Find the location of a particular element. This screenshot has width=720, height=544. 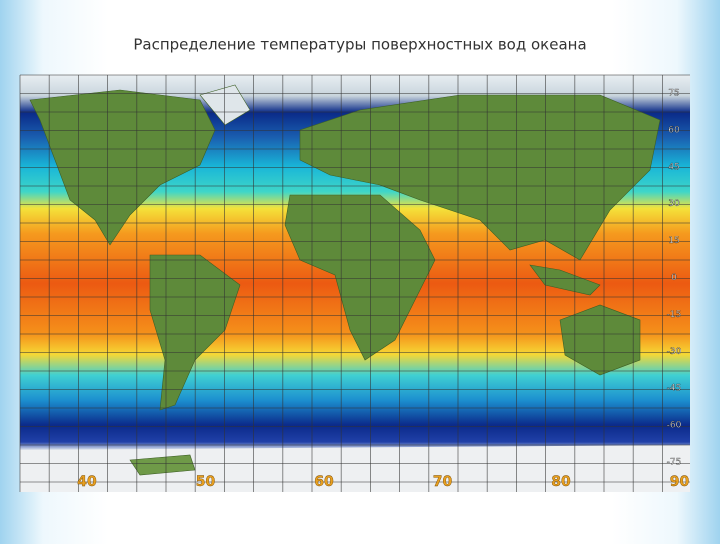

longitude-label: 40 is located at coordinates (87, 482).